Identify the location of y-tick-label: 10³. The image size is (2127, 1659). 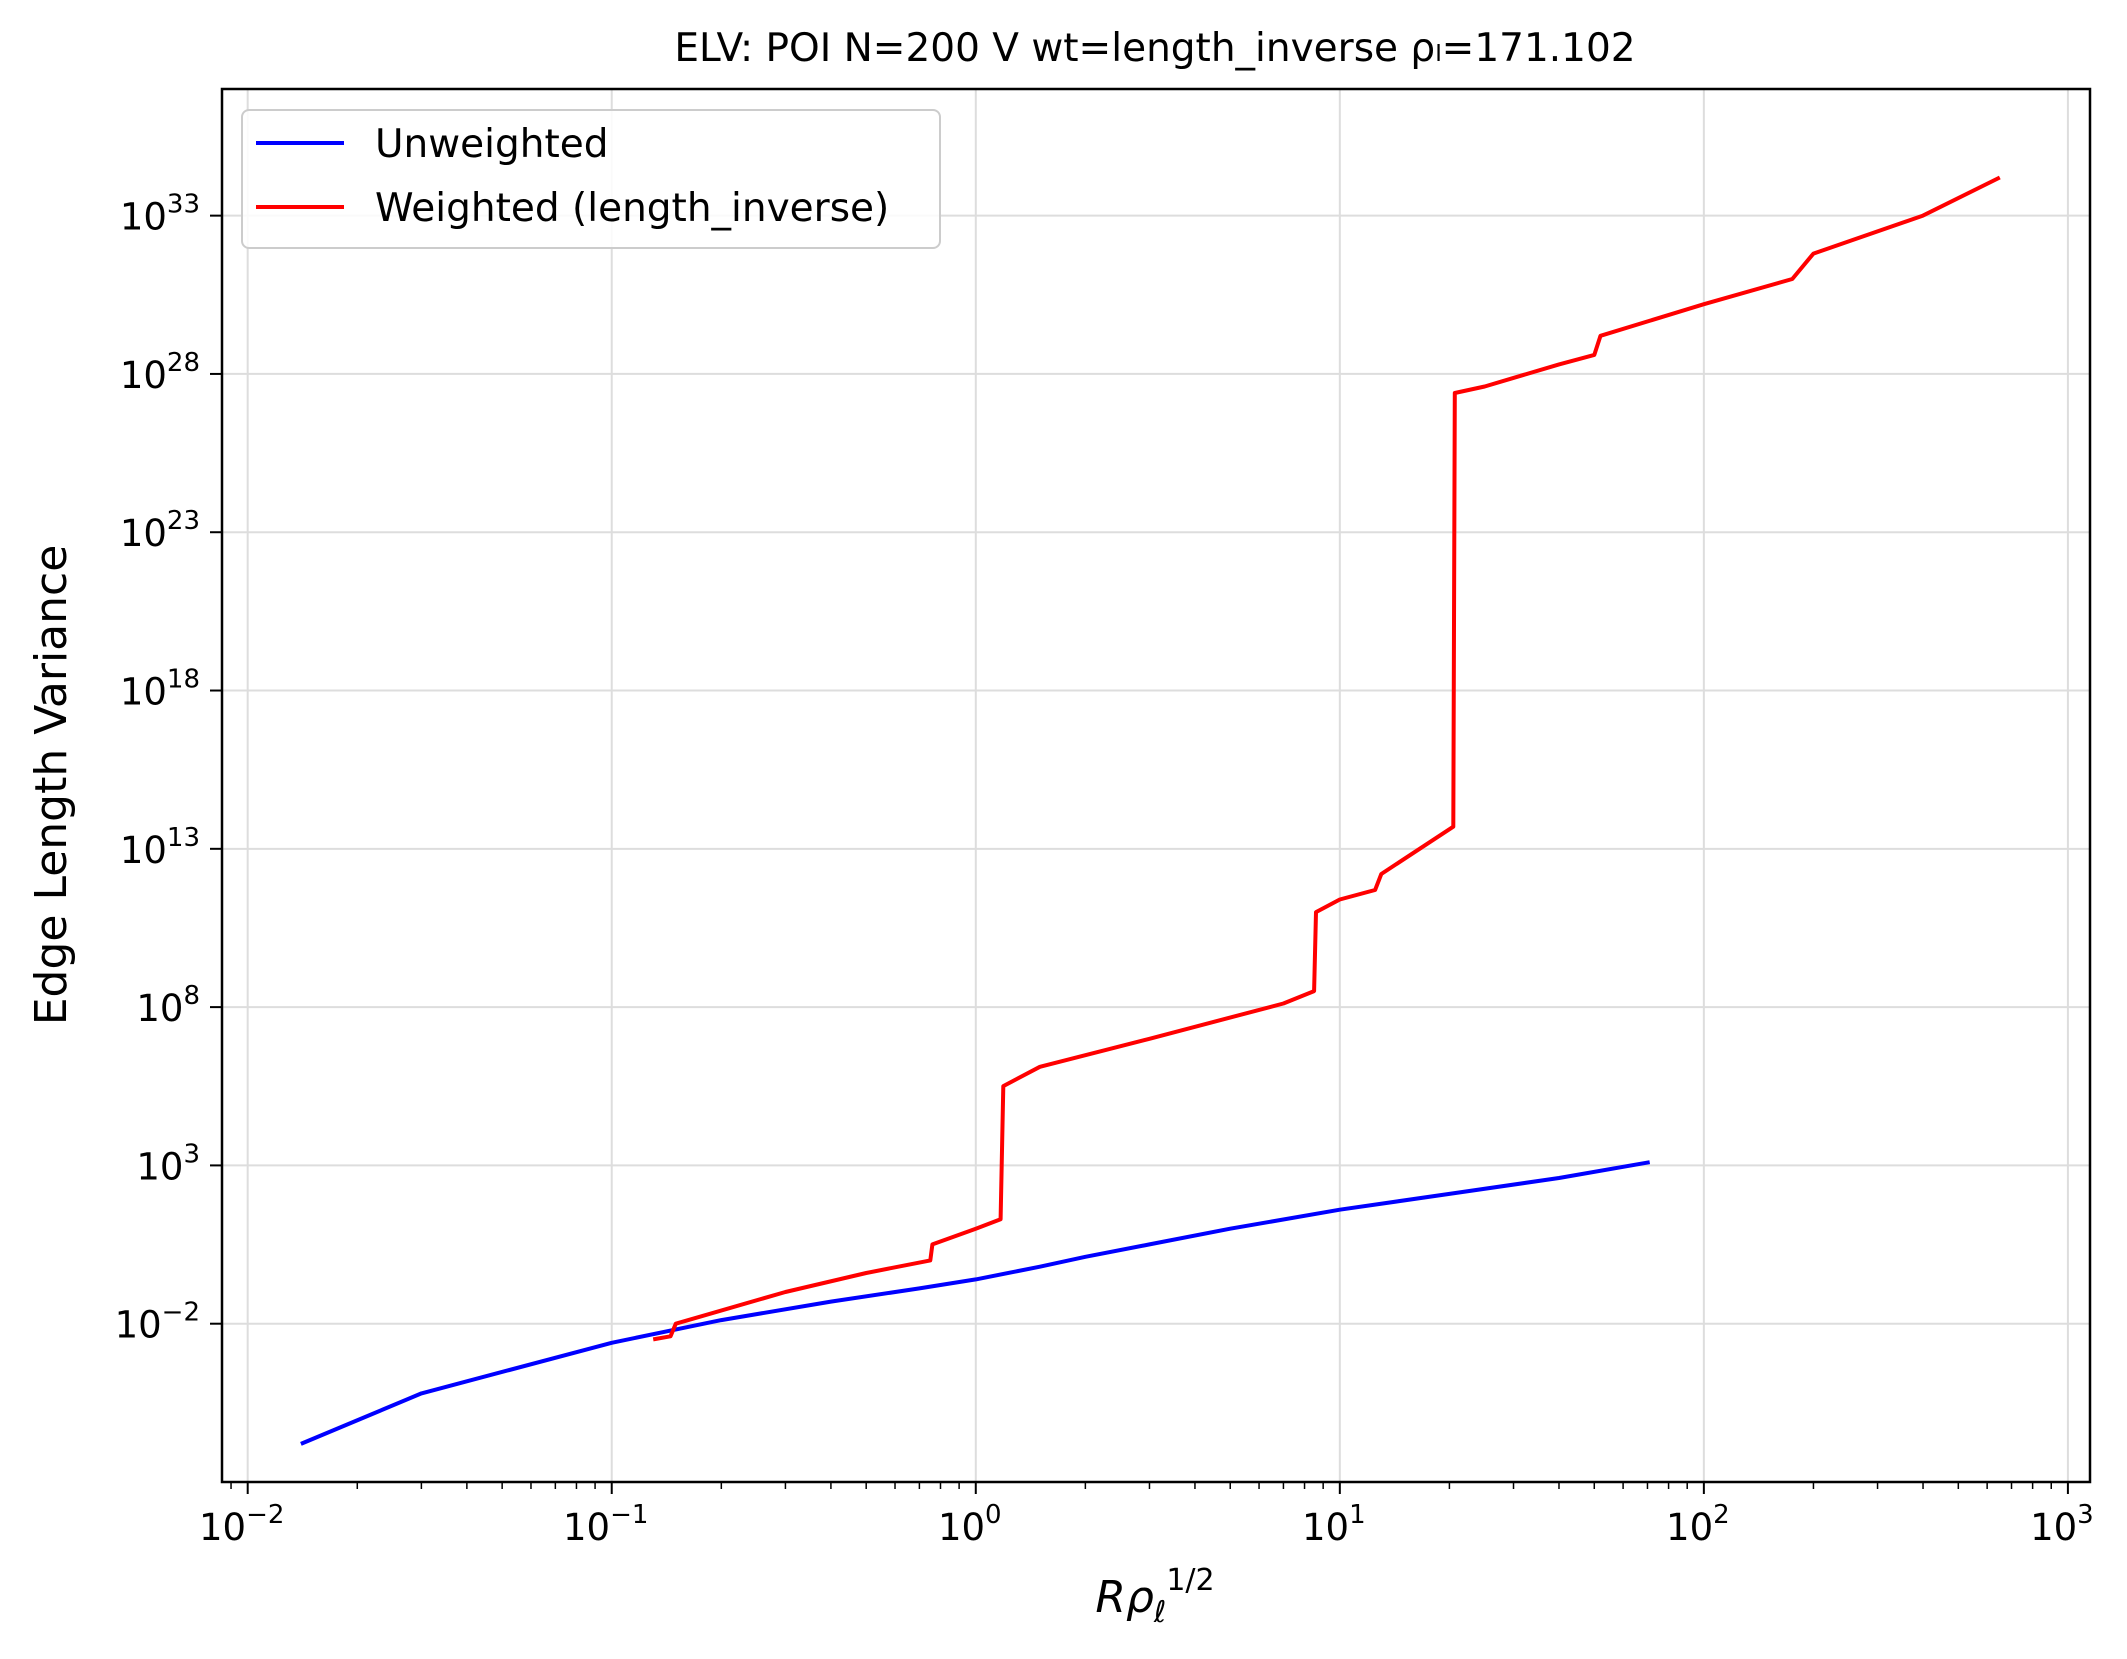
(168, 1163).